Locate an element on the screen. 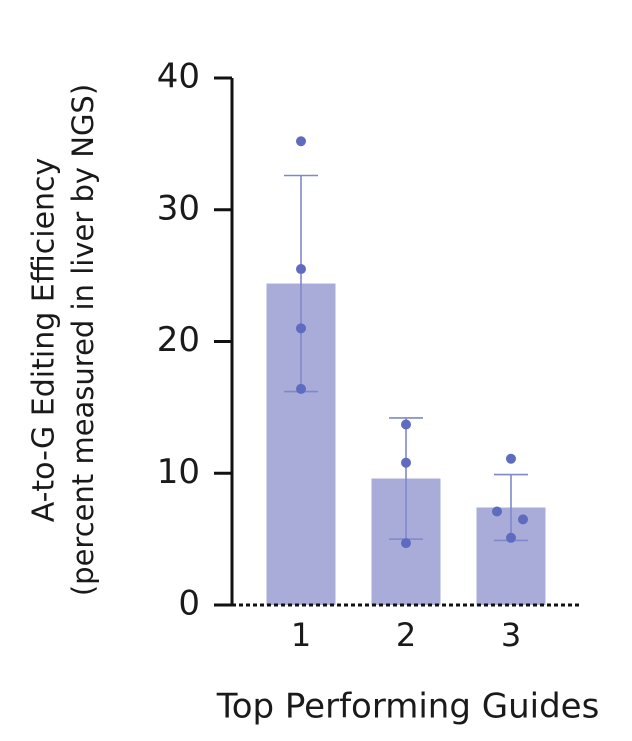 Image resolution: width=632 pixels, height=741 pixels. y-axis-label: A-to-G Editing Efficiency is located at coordinates (44, 340).